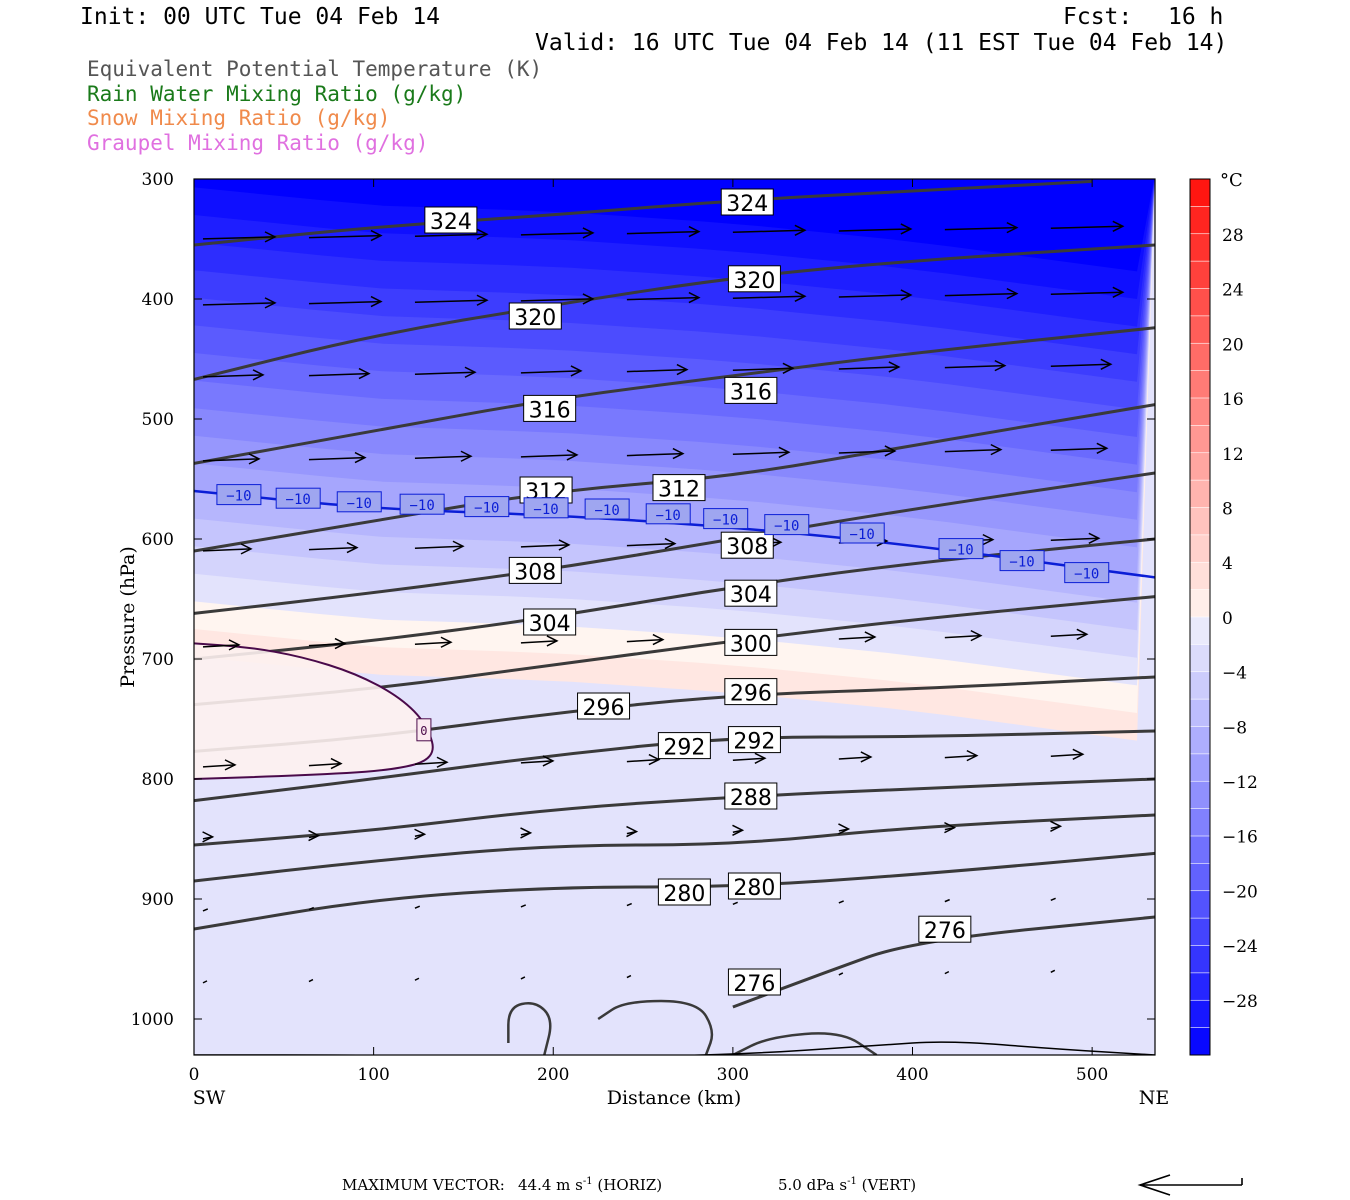 The height and width of the screenshot is (1200, 1350). What do you see at coordinates (260, 17) in the screenshot?
I see `init-time: Init: 00 UTC Tue 04 Feb 14` at bounding box center [260, 17].